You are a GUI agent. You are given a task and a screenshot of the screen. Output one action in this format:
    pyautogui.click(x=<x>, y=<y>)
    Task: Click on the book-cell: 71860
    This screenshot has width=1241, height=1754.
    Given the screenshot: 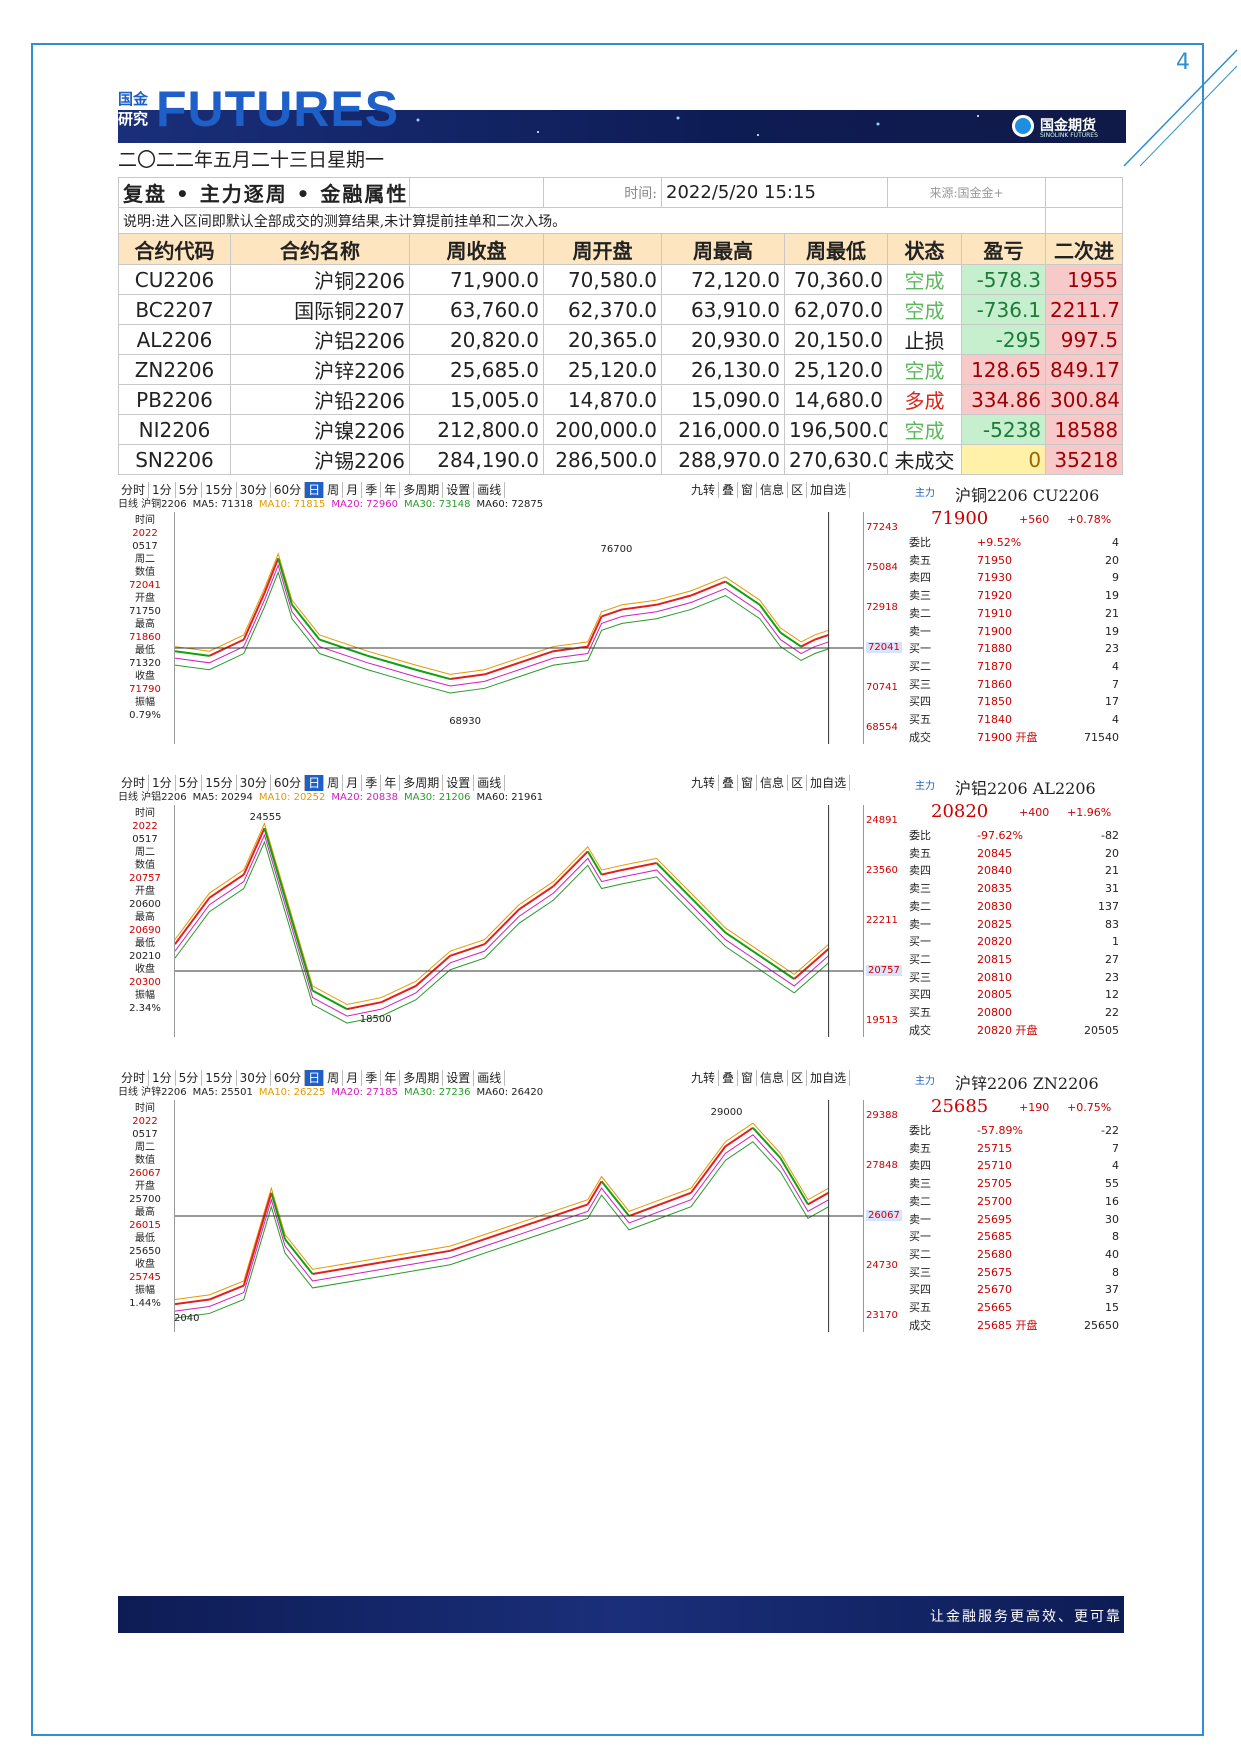 What is the action you would take?
    pyautogui.click(x=994, y=684)
    